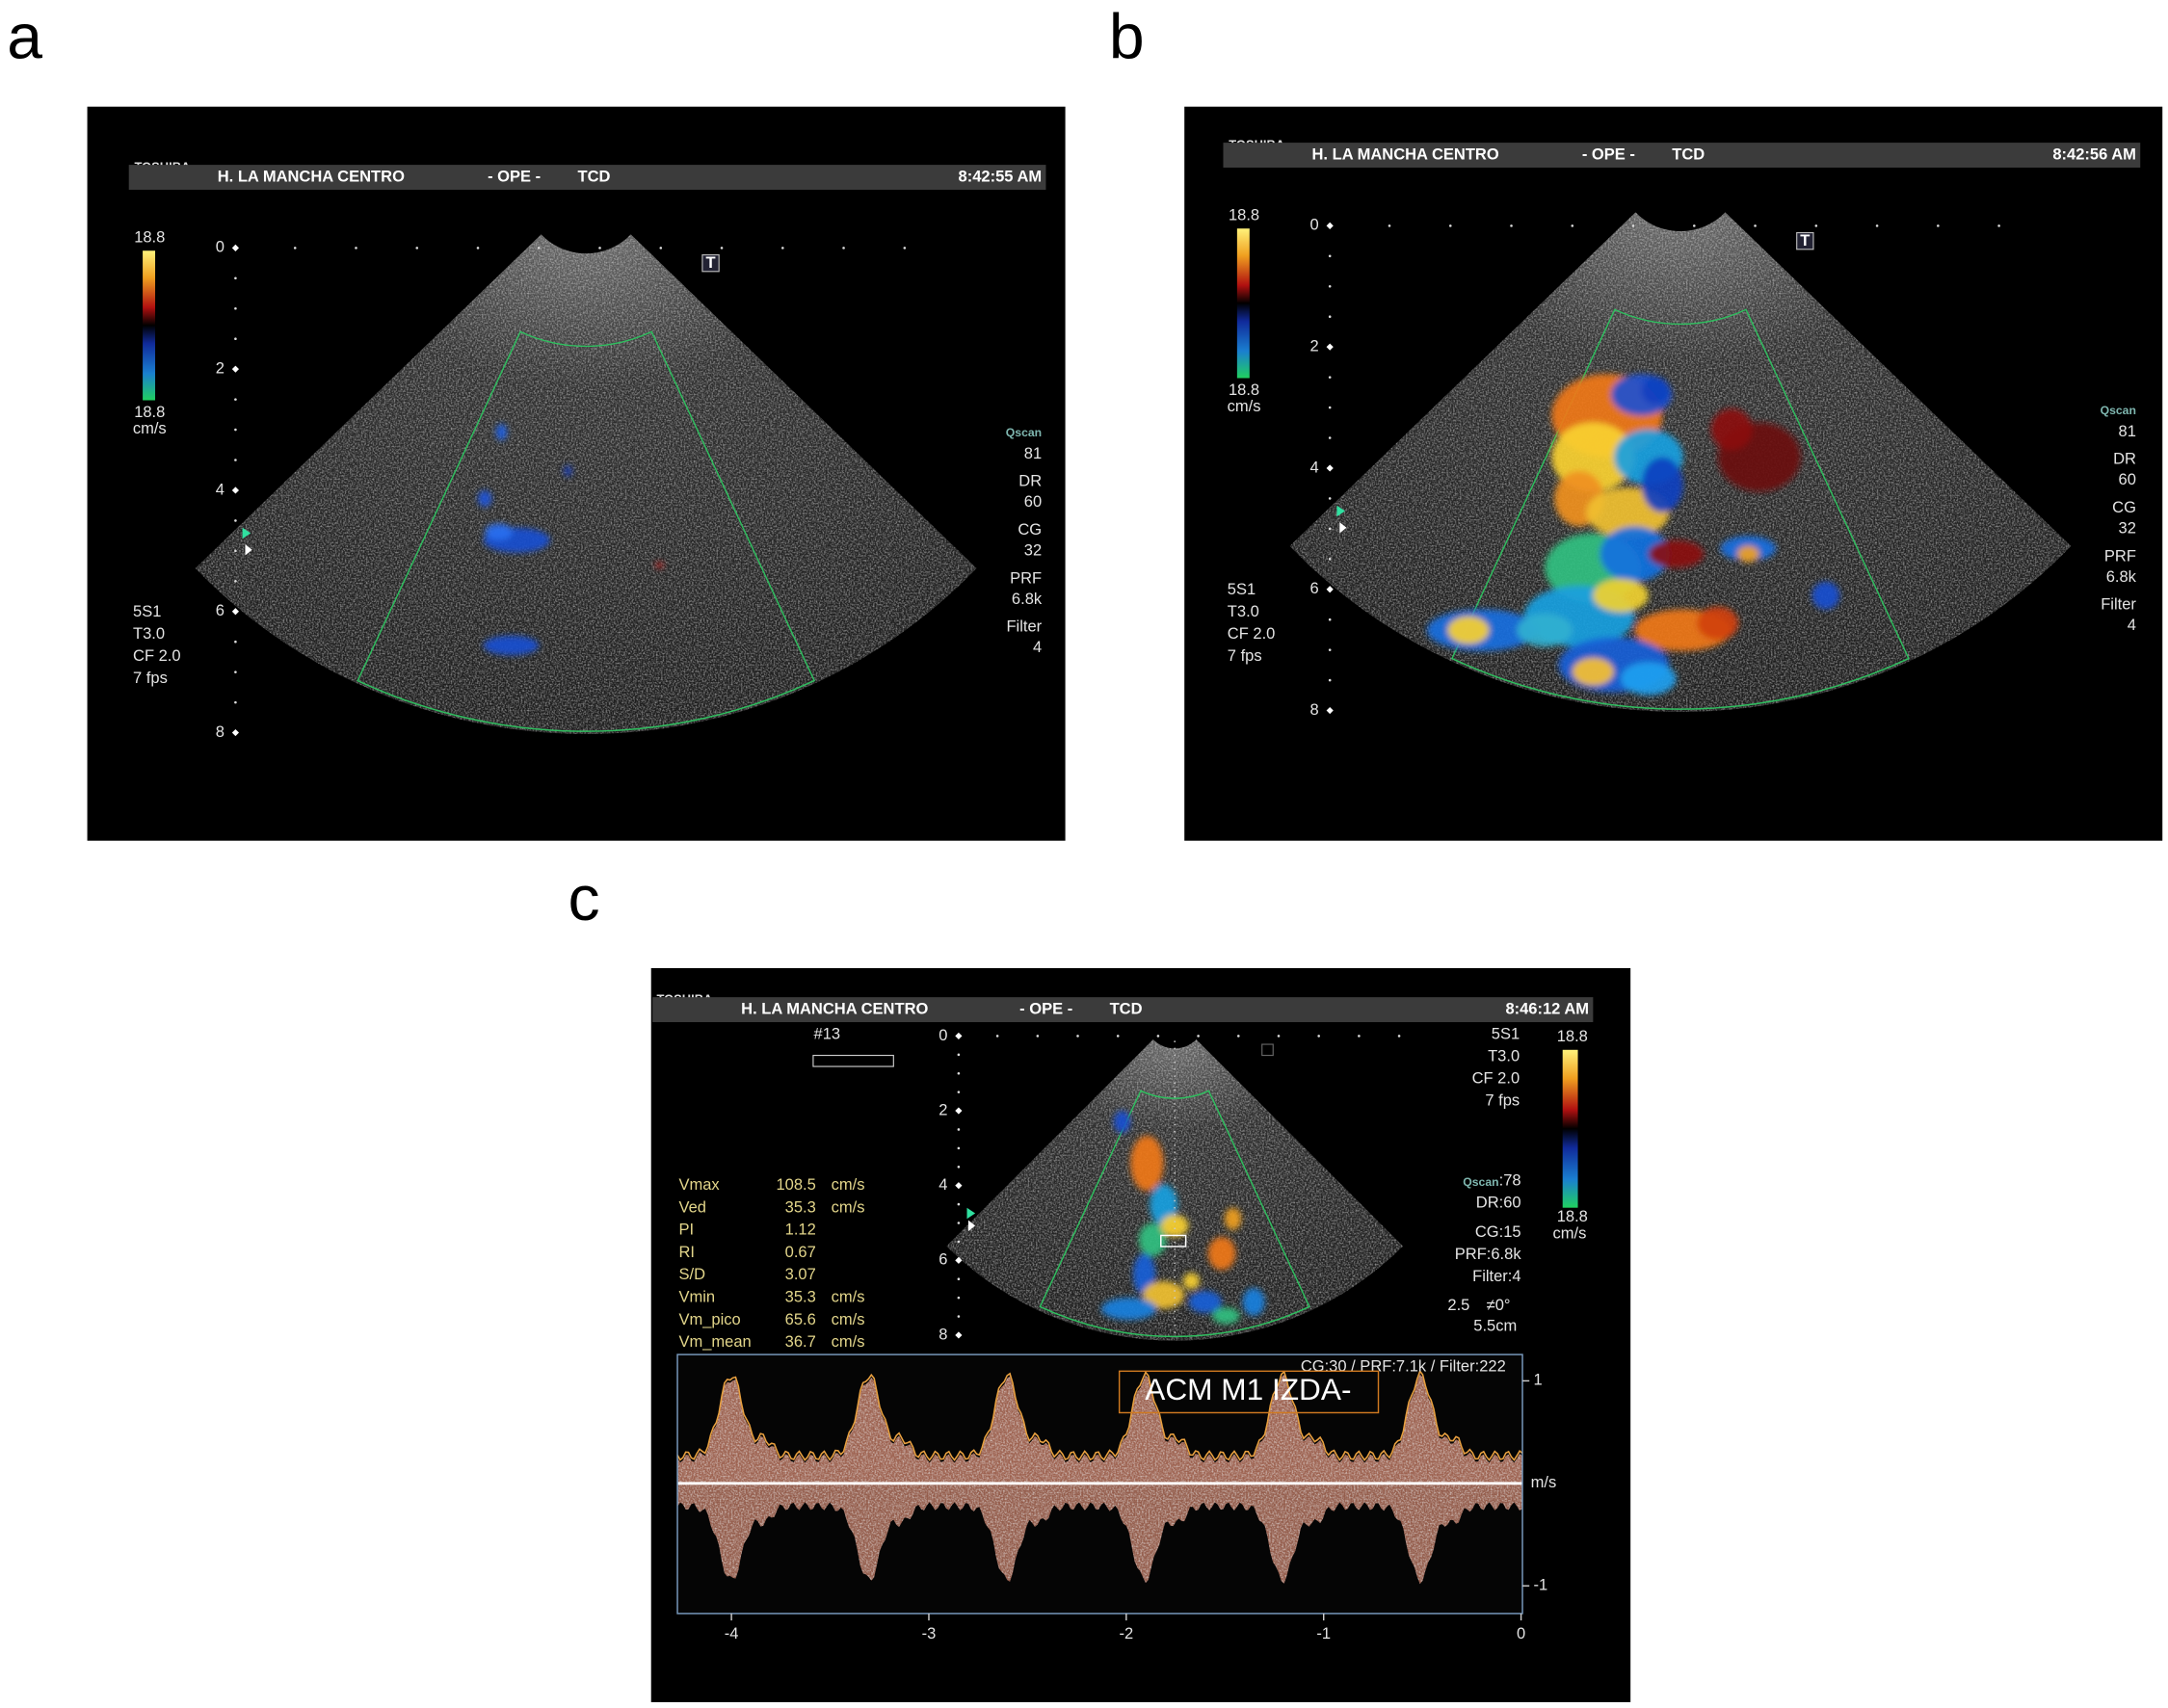 The width and height of the screenshot is (2168, 1708). Describe the element at coordinates (1100, 1484) in the screenshot. I see `spectrum-frame` at that location.